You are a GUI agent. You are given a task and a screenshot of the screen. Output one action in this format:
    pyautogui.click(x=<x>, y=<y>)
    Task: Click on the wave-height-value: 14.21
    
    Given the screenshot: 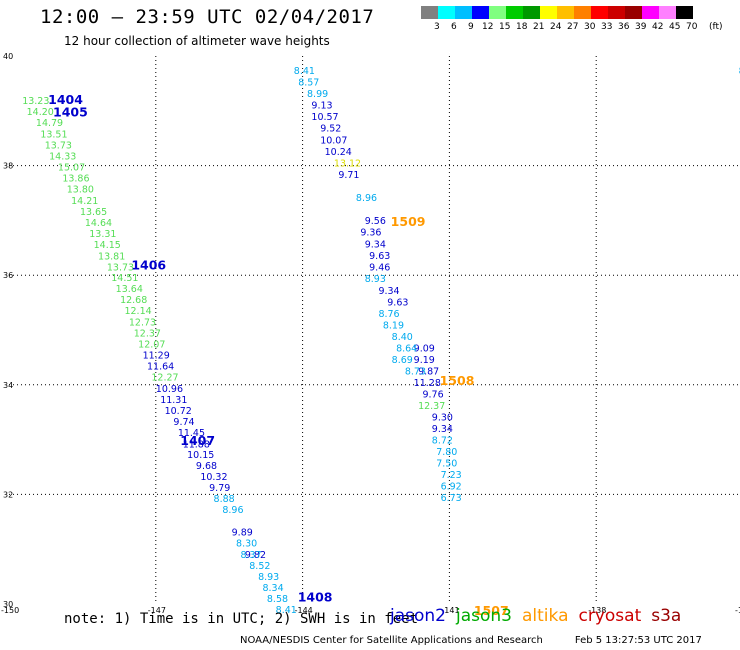 What is the action you would take?
    pyautogui.click(x=84, y=201)
    